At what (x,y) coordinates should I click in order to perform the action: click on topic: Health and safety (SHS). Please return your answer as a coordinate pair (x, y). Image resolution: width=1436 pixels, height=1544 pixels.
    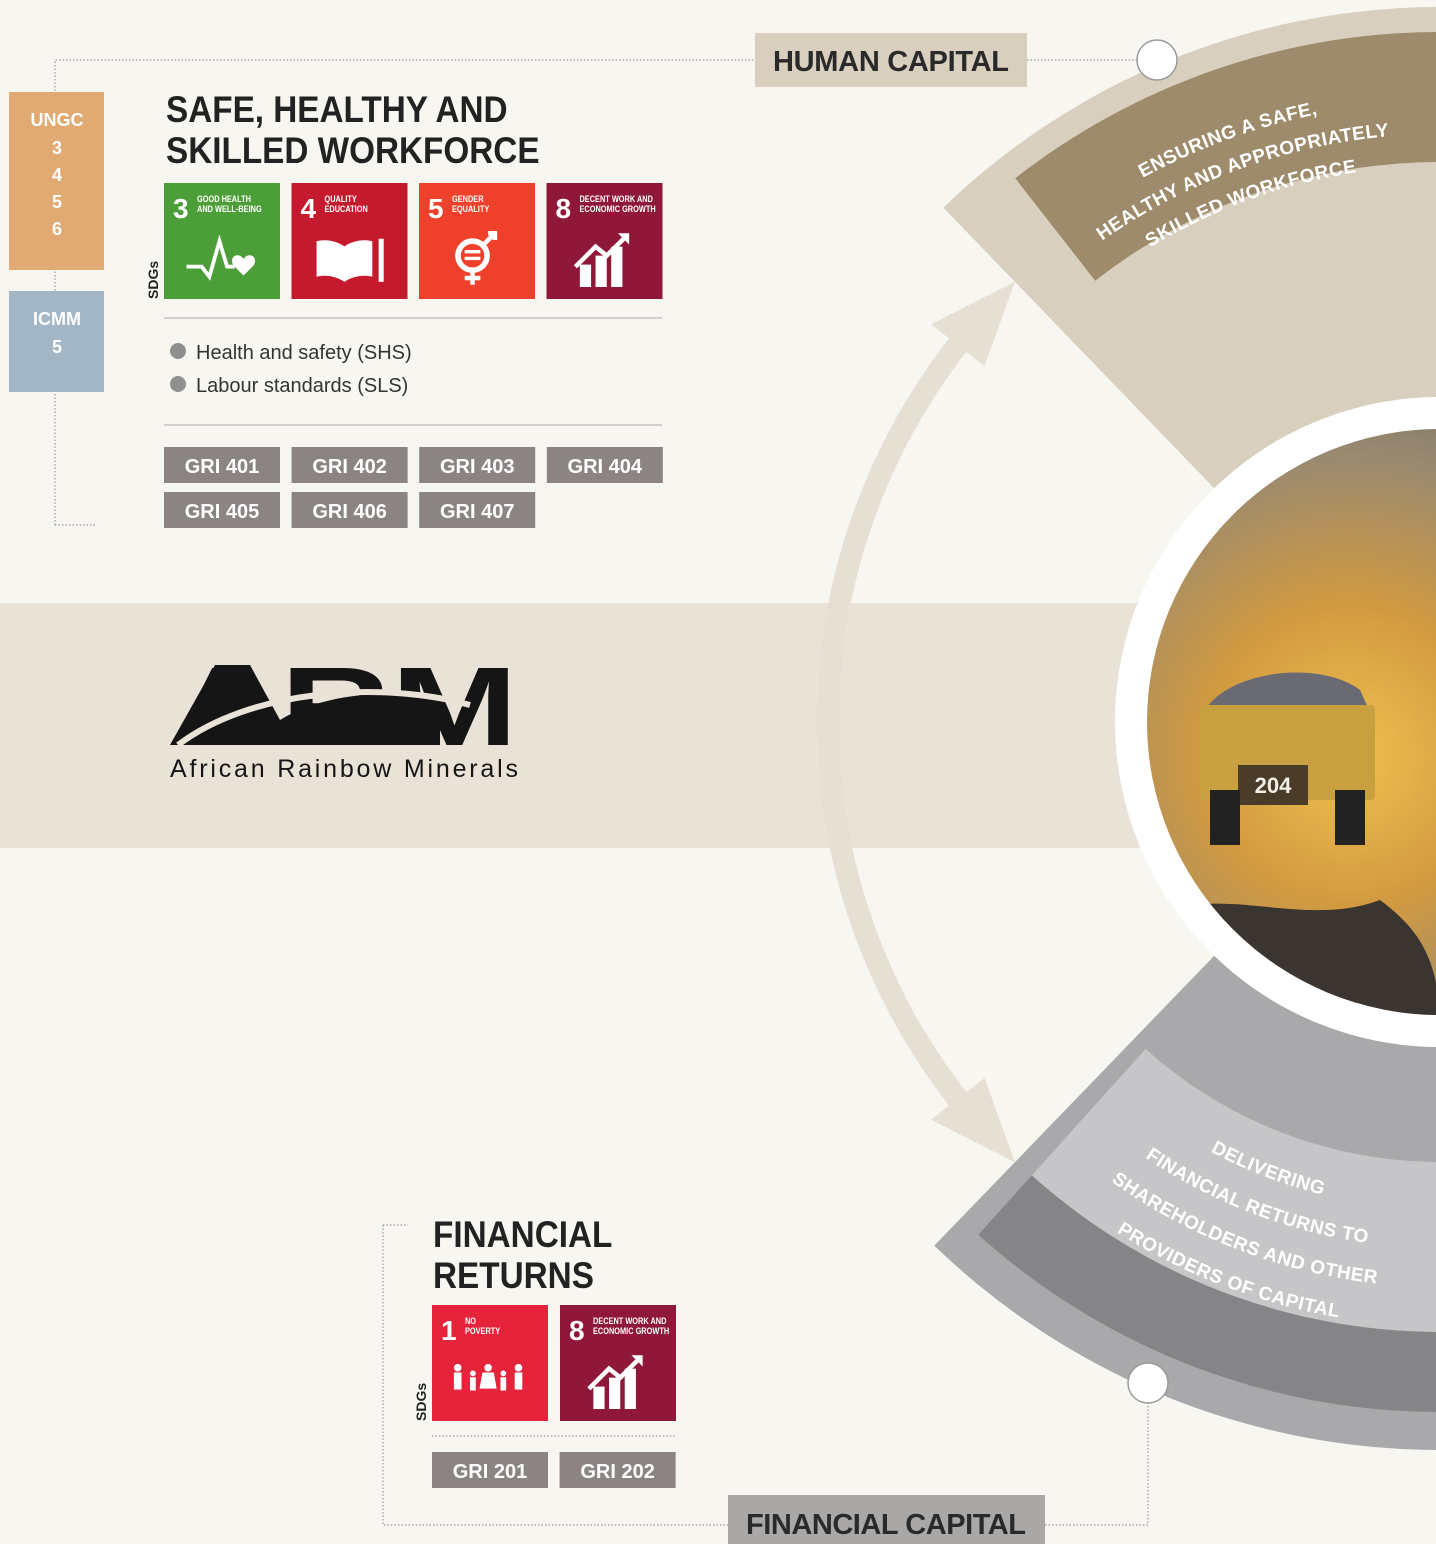
    Looking at the image, I should click on (304, 353).